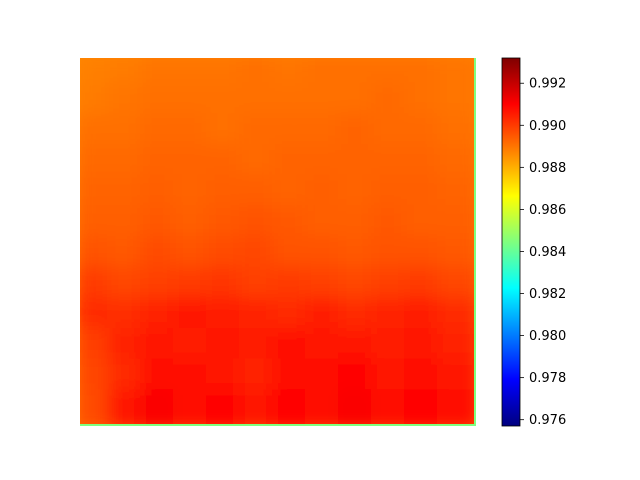  Describe the element at coordinates (547, 336) in the screenshot. I see `colorbar-tick-label: 0.980` at that location.